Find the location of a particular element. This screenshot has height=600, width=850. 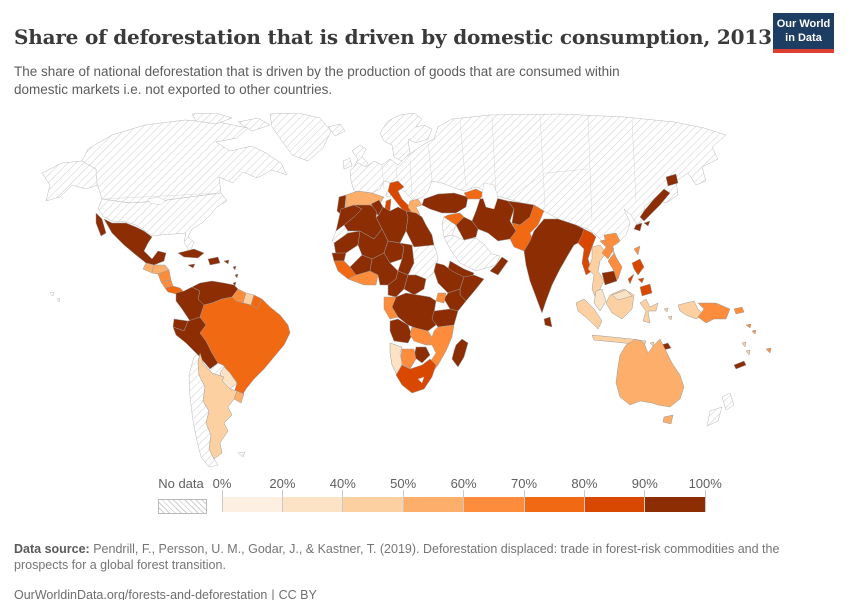

country-oman is located at coordinates (499, 266).